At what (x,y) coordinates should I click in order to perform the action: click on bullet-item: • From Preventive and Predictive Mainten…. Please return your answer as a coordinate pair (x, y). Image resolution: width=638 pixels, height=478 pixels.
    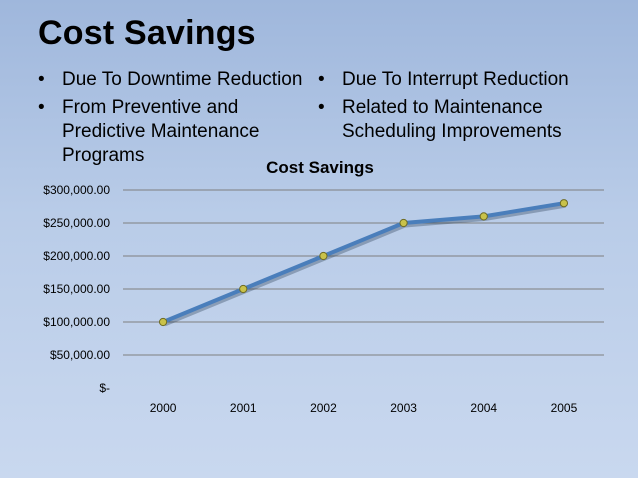
    Looking at the image, I should click on (178, 132).